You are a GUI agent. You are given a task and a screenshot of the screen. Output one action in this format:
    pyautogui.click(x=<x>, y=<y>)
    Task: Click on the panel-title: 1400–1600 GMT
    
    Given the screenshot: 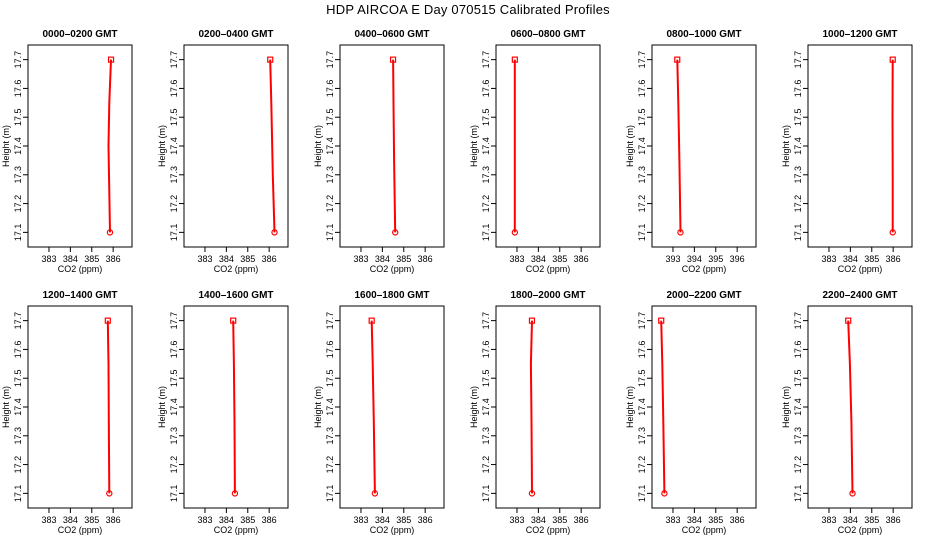 What is the action you would take?
    pyautogui.click(x=235, y=295)
    